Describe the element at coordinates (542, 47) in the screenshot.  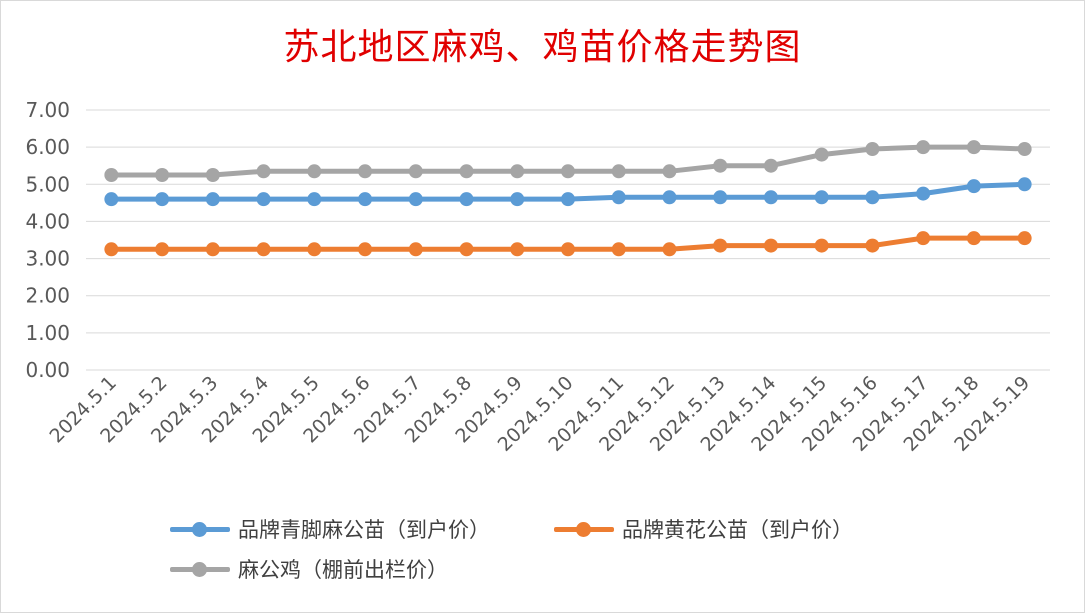
I see `chart-title: 苏北地区麻鸡、鸡苗价格走势图` at that location.